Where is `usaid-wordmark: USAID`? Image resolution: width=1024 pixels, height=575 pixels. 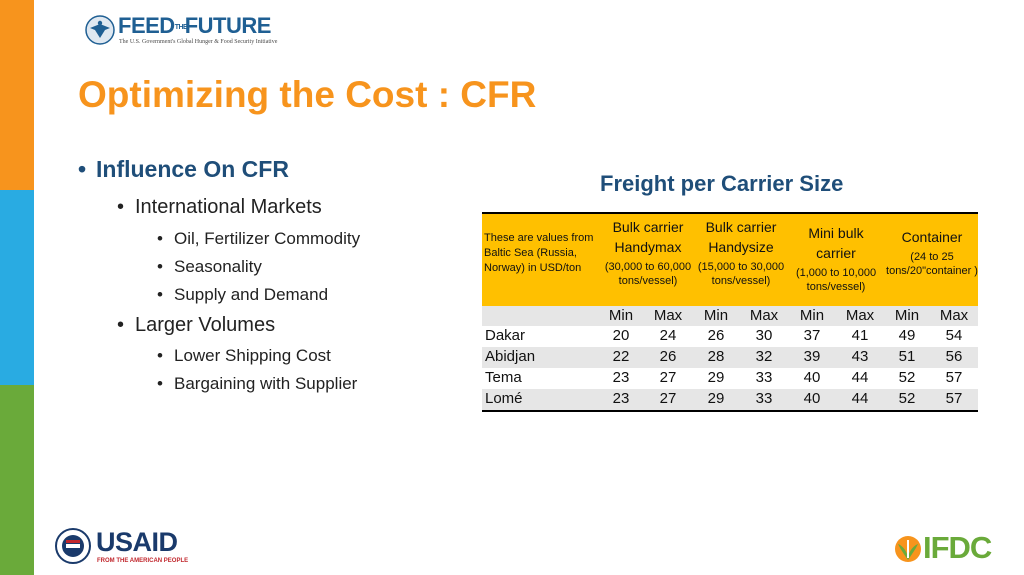 usaid-wordmark: USAID is located at coordinates (137, 542).